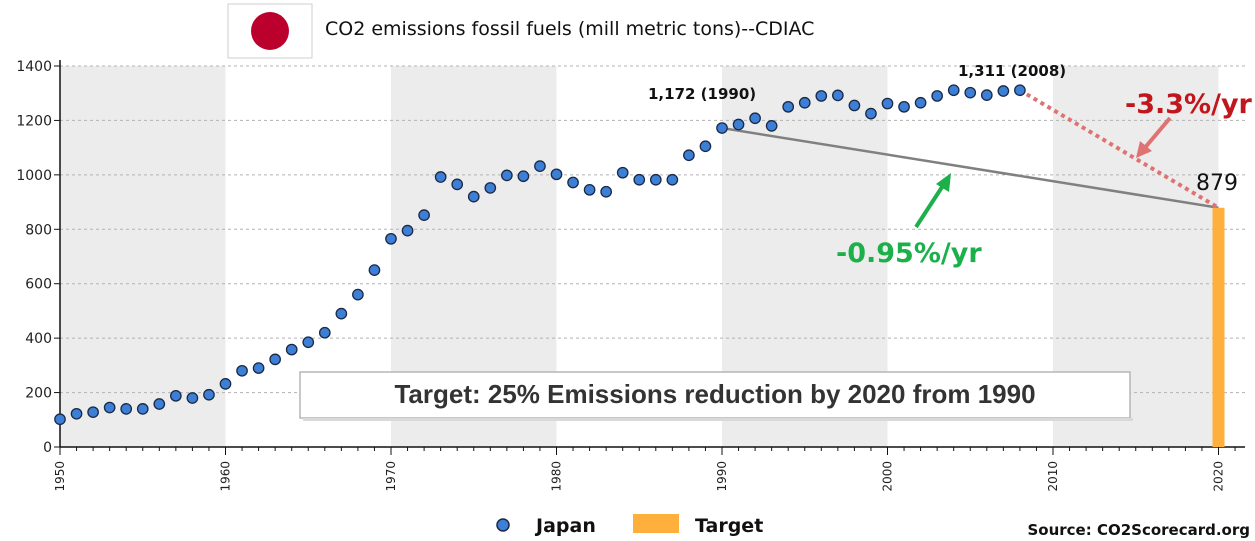 This screenshot has width=1255, height=541. Describe the element at coordinates (702, 94) in the screenshot. I see `annotation-1990: 1,172 (1990)` at that location.